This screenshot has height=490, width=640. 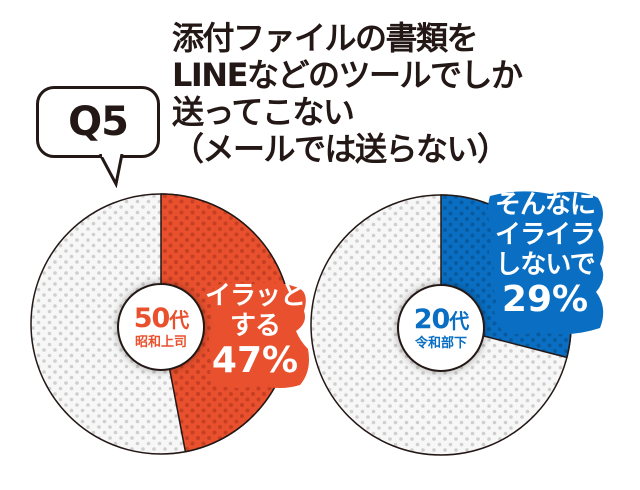 What do you see at coordinates (111, 171) in the screenshot?
I see `speech-tail-icon` at bounding box center [111, 171].